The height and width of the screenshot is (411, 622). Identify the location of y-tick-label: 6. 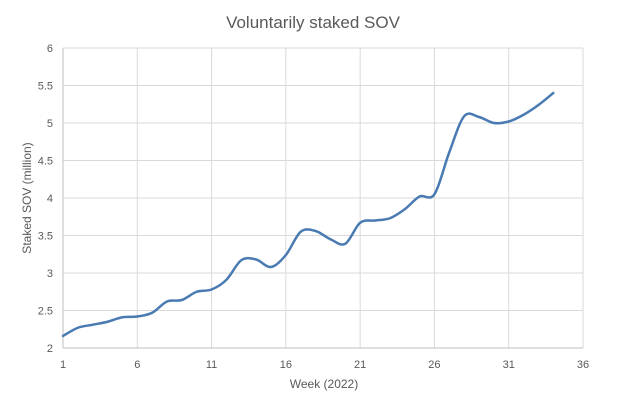
(50, 49).